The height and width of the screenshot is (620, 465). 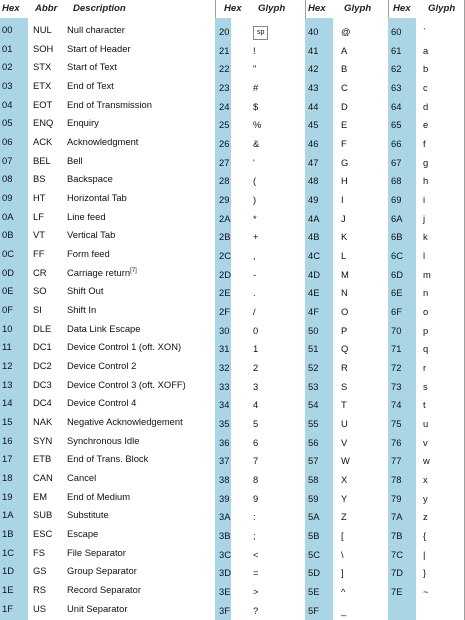 What do you see at coordinates (254, 293) in the screenshot?
I see `glyph: .` at bounding box center [254, 293].